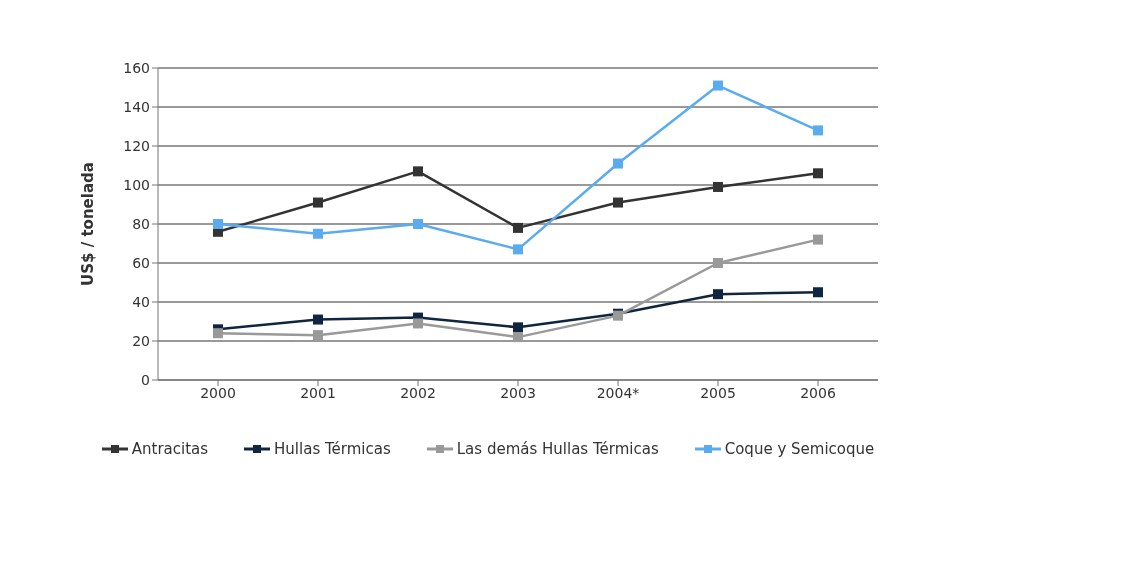 The image size is (1124, 584). Describe the element at coordinates (332, 449) in the screenshot. I see `legend-label: Hullas Térmicas` at that location.